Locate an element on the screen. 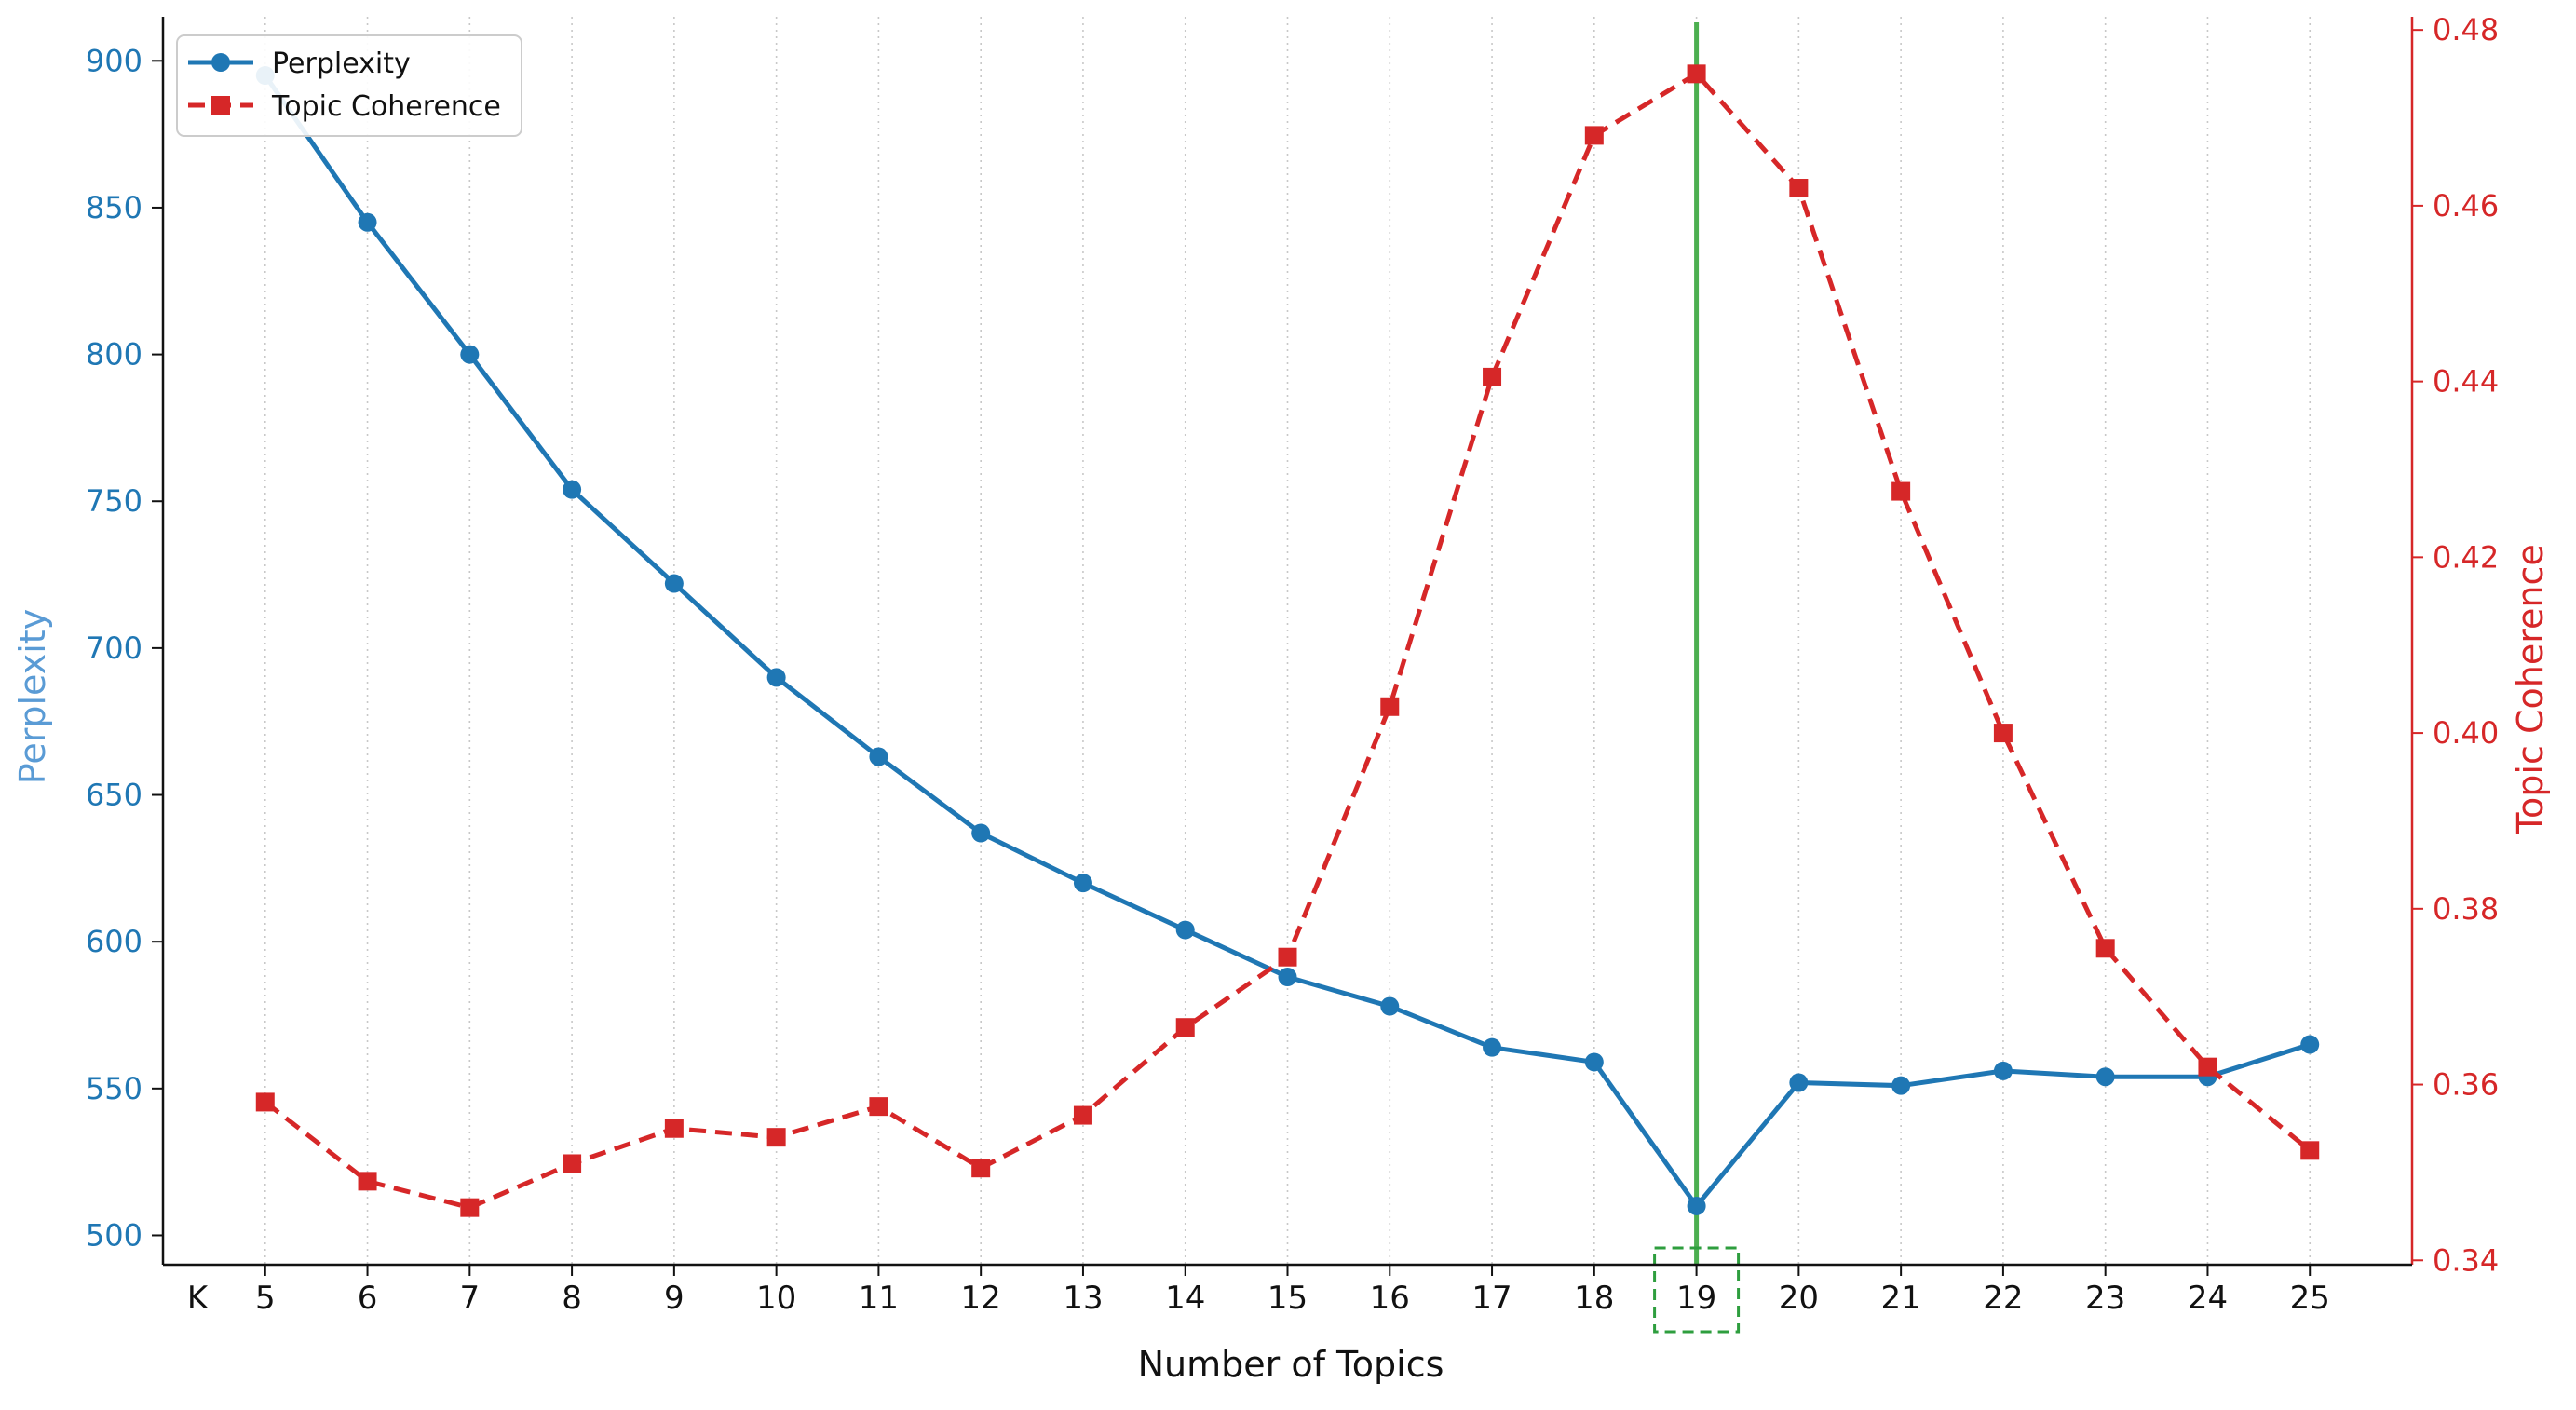 The image size is (2576, 1410). x-tick-label-24: 24 is located at coordinates (2208, 1299).